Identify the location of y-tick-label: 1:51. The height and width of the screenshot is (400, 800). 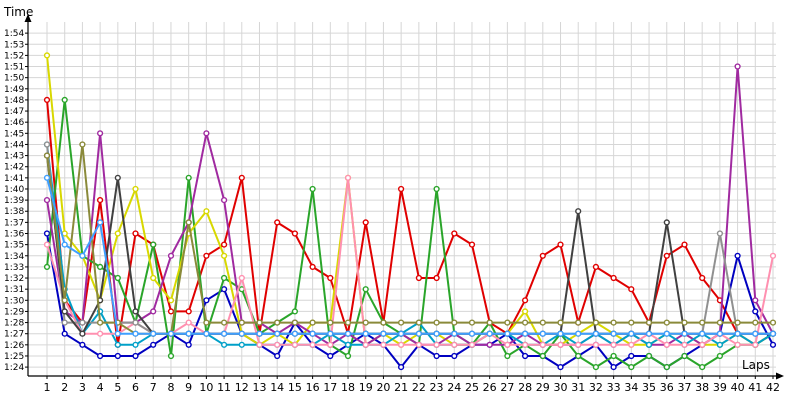
(14, 68).